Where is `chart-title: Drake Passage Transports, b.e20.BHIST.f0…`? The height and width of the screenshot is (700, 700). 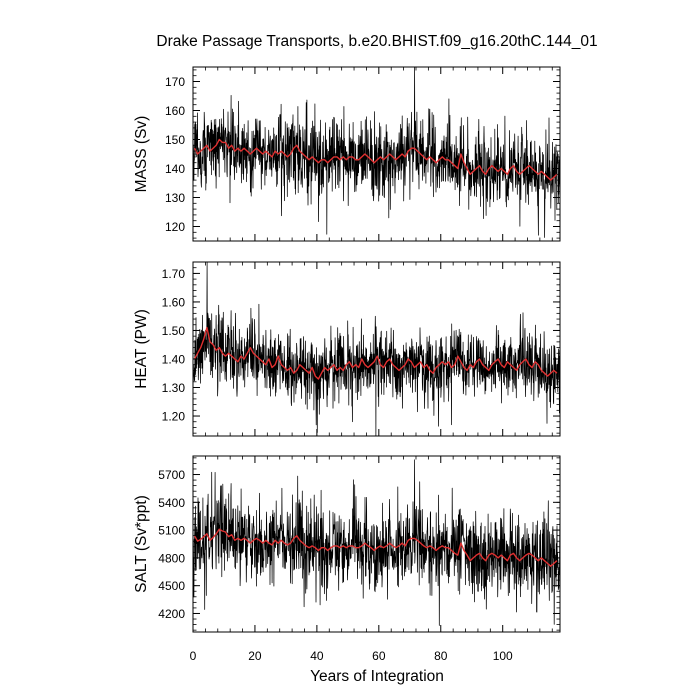
chart-title: Drake Passage Transports, b.e20.BHIST.f0… is located at coordinates (376, 41).